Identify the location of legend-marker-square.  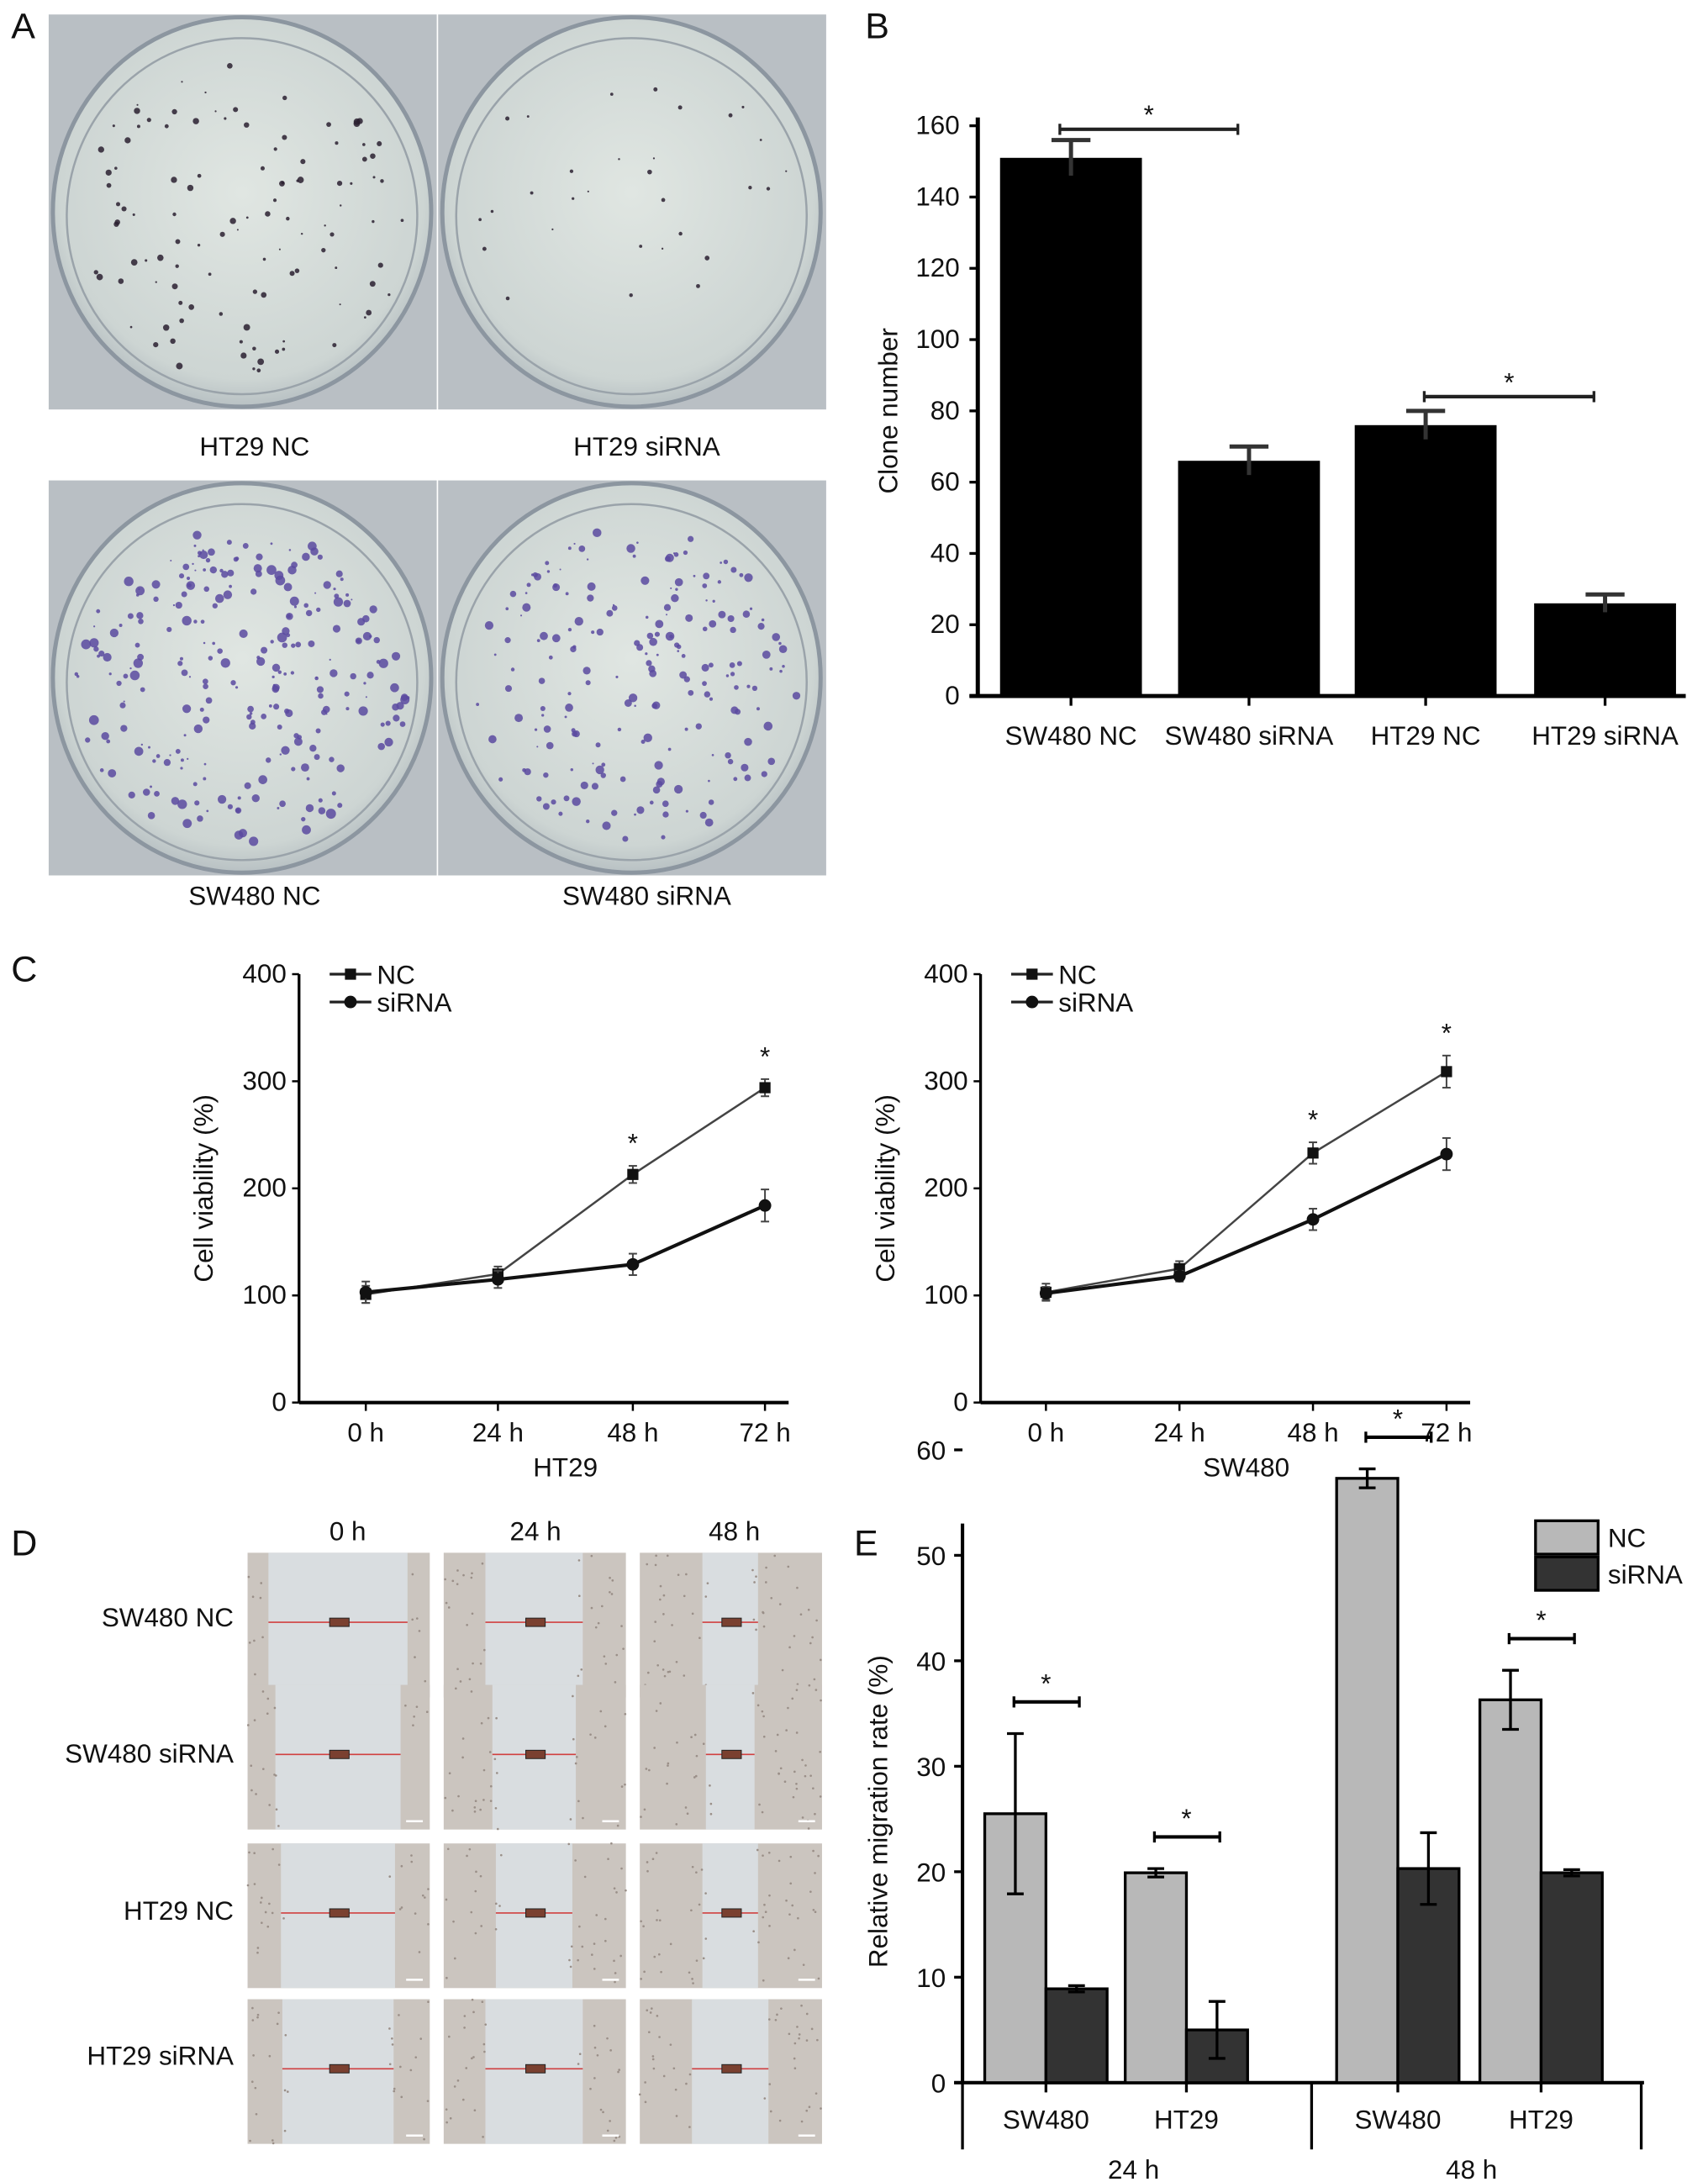
(350, 974).